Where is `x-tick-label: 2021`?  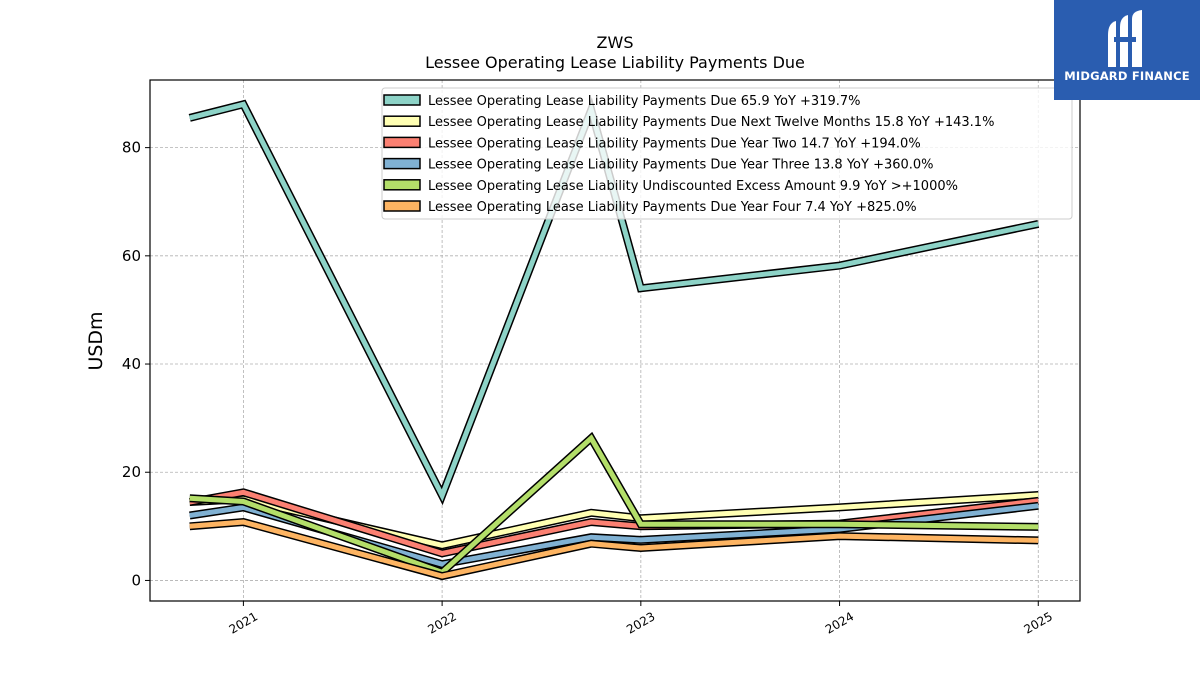
x-tick-label: 2021 is located at coordinates (243, 622).